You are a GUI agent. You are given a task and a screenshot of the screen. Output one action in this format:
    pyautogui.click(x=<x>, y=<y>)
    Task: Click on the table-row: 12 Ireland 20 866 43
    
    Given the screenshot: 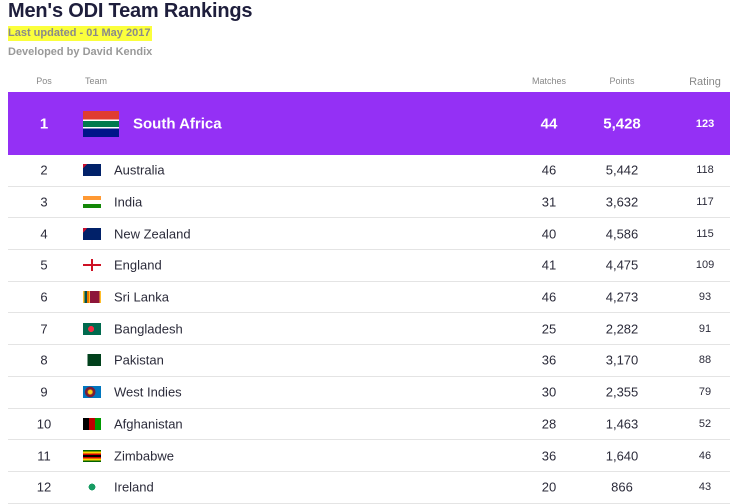 What is the action you would take?
    pyautogui.click(x=369, y=488)
    